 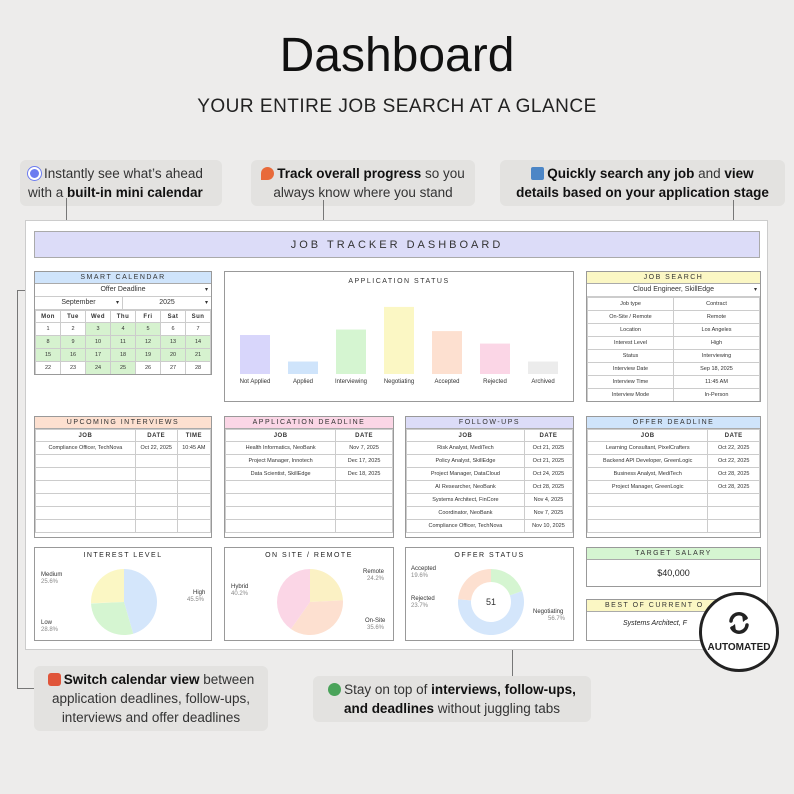 What do you see at coordinates (48, 355) in the screenshot?
I see `calendar-day: 15` at bounding box center [48, 355].